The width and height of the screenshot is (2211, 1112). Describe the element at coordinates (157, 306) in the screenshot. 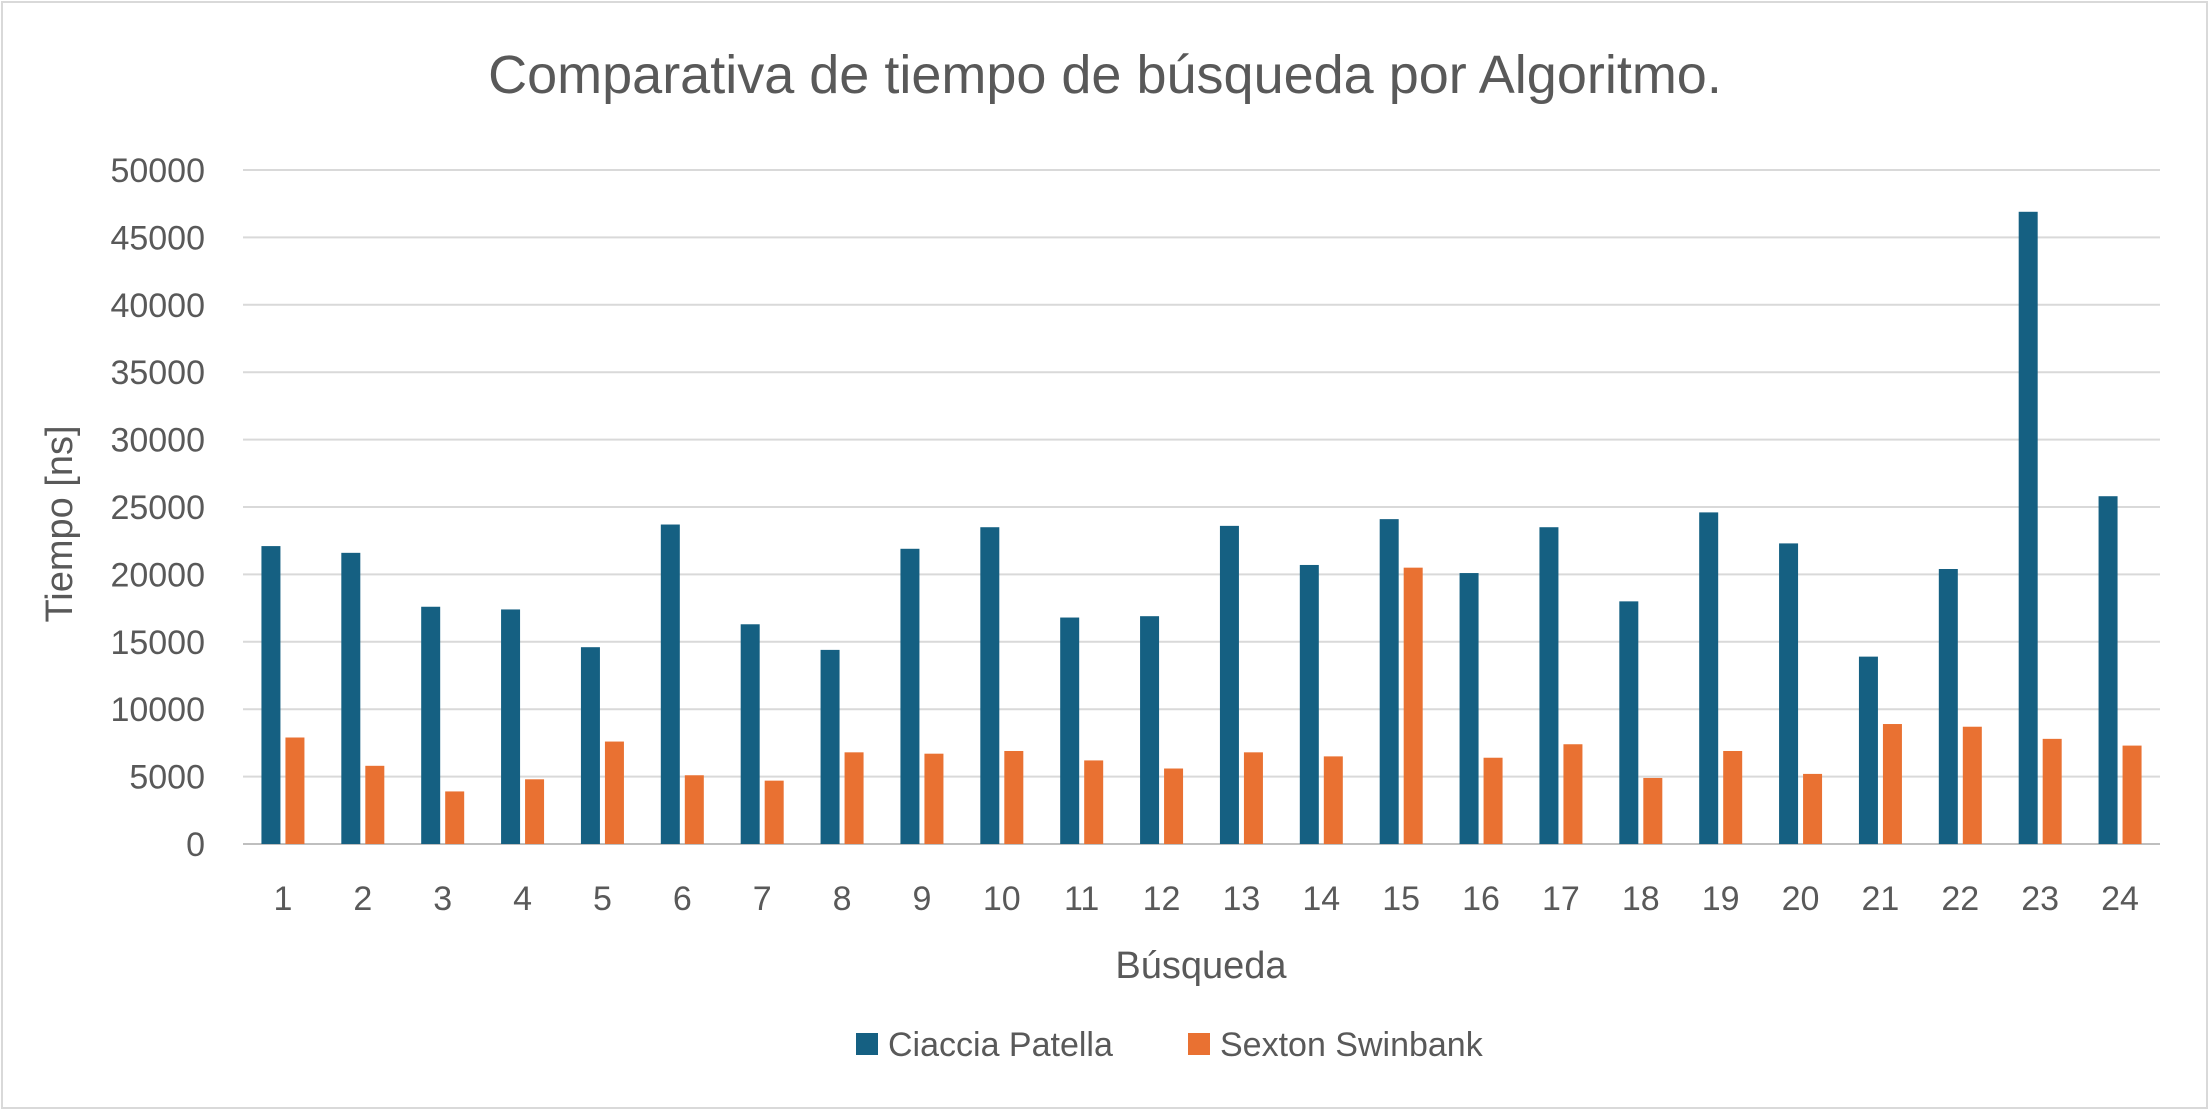

I see `y-tick-label: 40000` at that location.